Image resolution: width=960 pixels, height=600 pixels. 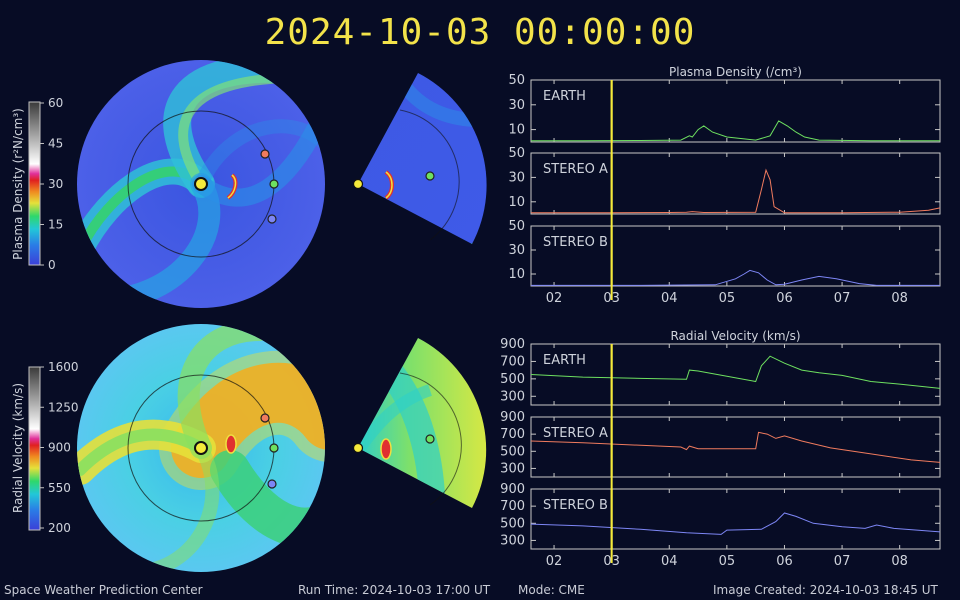 What do you see at coordinates (480, 32) in the screenshot?
I see `timestamp-title: 2024-10-03 00:00:00` at bounding box center [480, 32].